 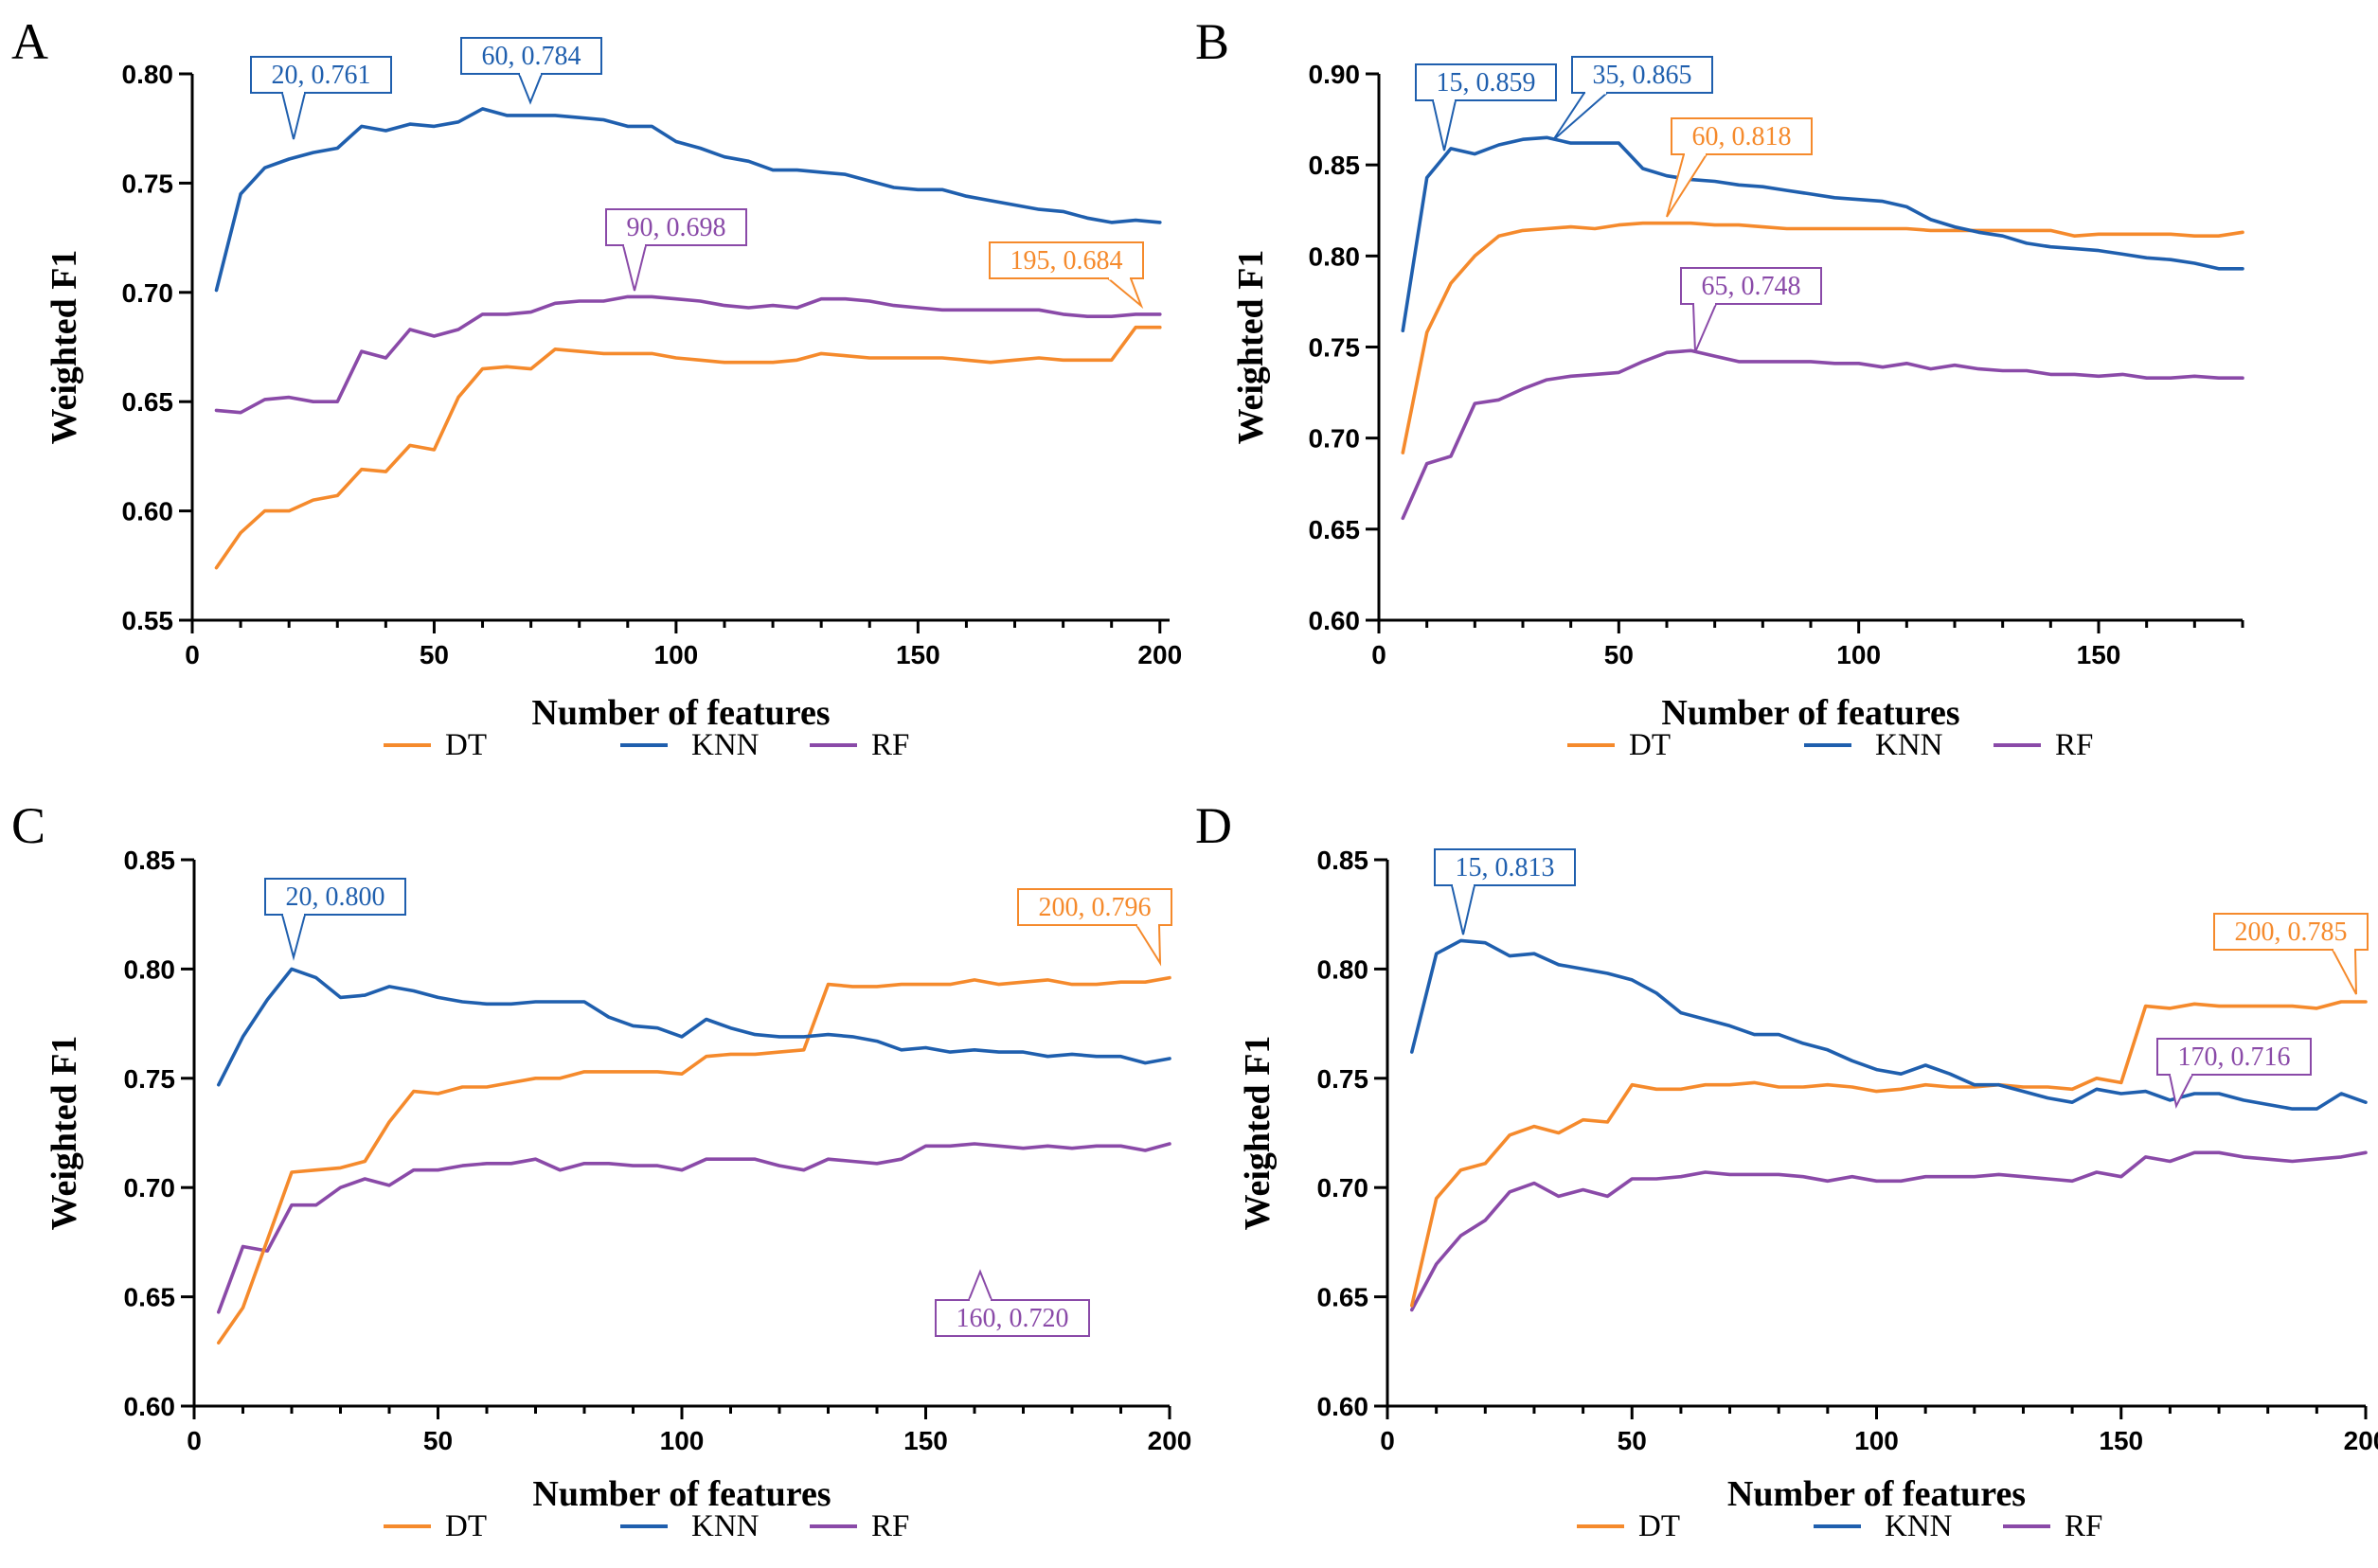 I want to click on panel-a-annotation-label: 195, 0.684, so click(x=1066, y=261).